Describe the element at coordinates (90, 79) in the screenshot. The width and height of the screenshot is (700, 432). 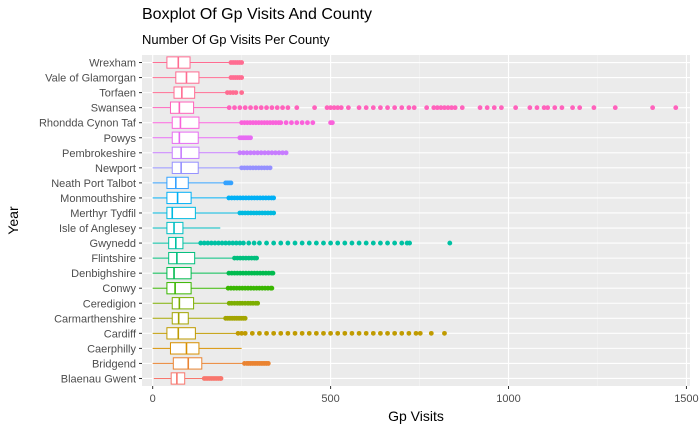
I see `y-tick-label: Vale of Glamorgan` at that location.